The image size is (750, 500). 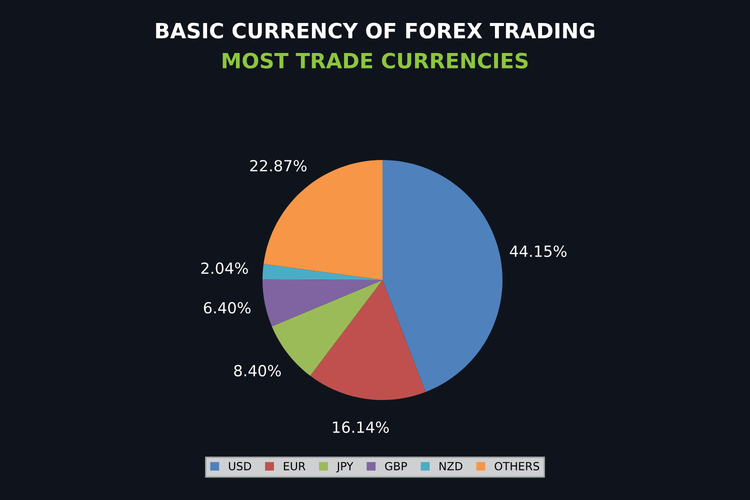 What do you see at coordinates (538, 251) in the screenshot?
I see `data-label: 44.15%` at bounding box center [538, 251].